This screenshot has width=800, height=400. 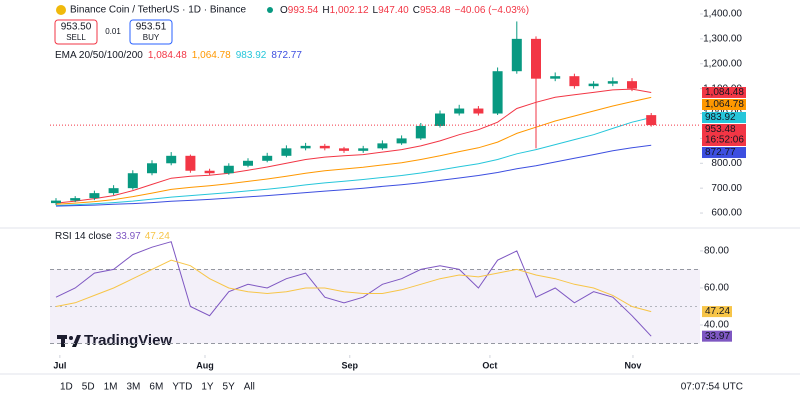 What do you see at coordinates (350, 365) in the screenshot?
I see `x-tick-label: Sep` at bounding box center [350, 365].